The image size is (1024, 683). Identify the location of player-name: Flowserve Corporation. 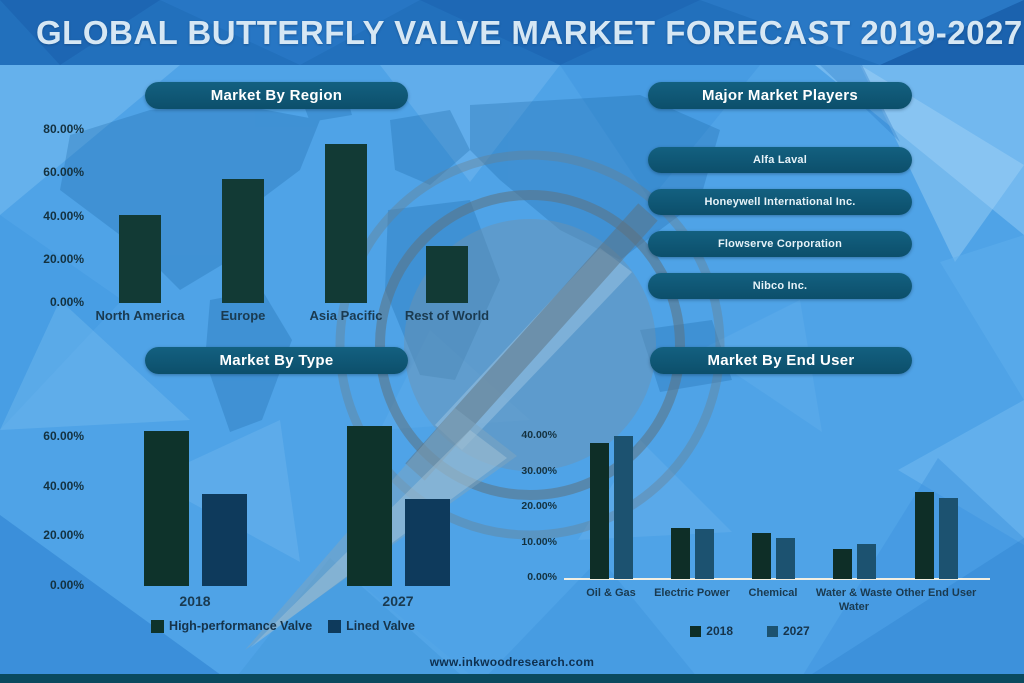
(780, 244).